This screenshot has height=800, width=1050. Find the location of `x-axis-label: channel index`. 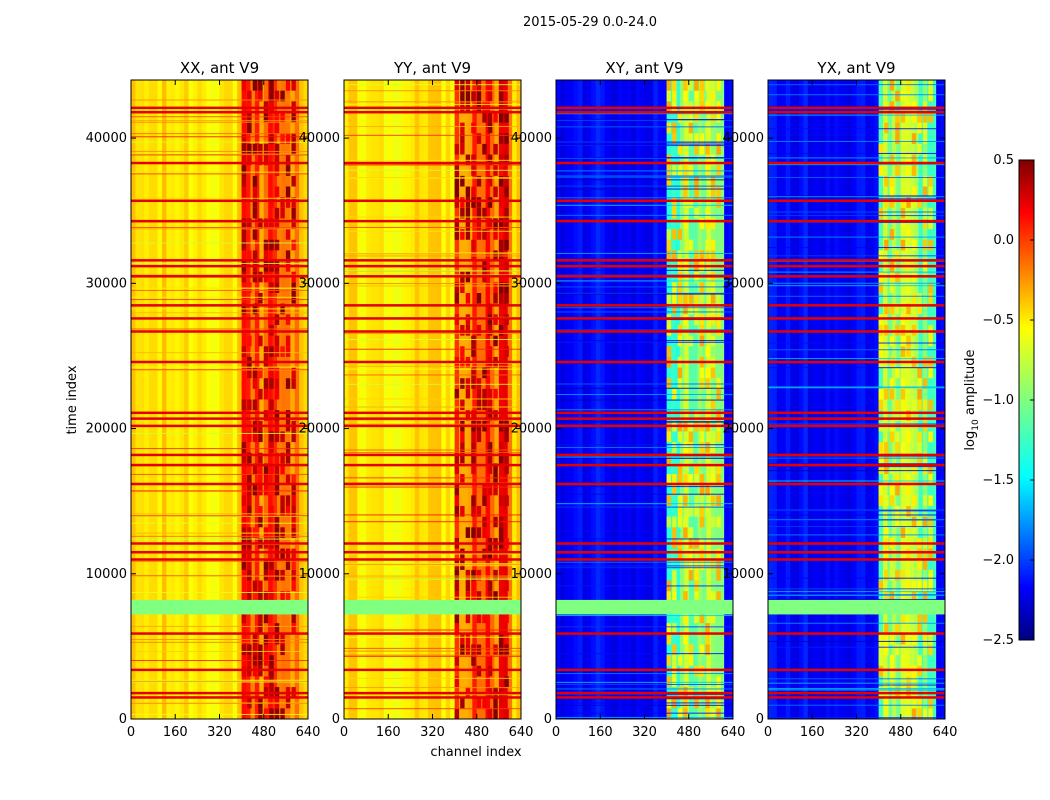

x-axis-label: channel index is located at coordinates (475, 752).